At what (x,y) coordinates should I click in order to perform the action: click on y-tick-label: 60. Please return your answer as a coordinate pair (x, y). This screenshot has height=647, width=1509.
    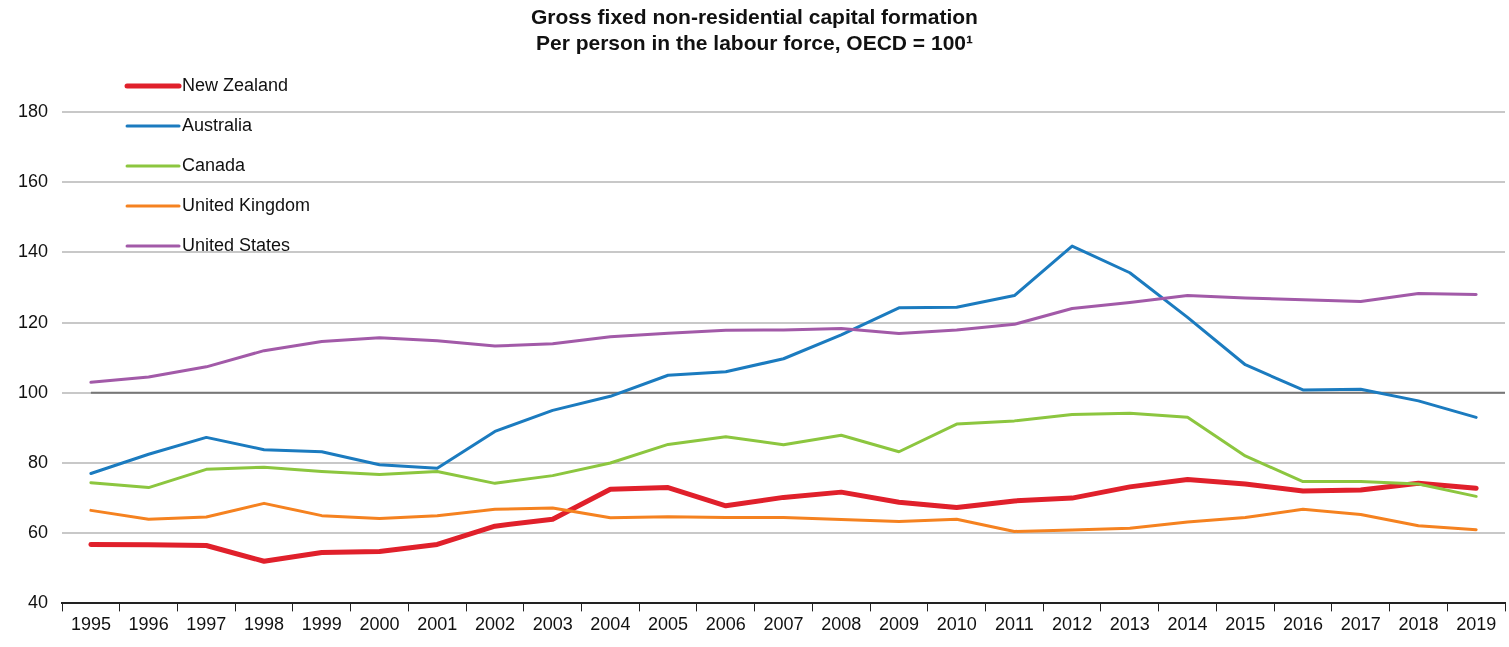
    Looking at the image, I should click on (38, 532).